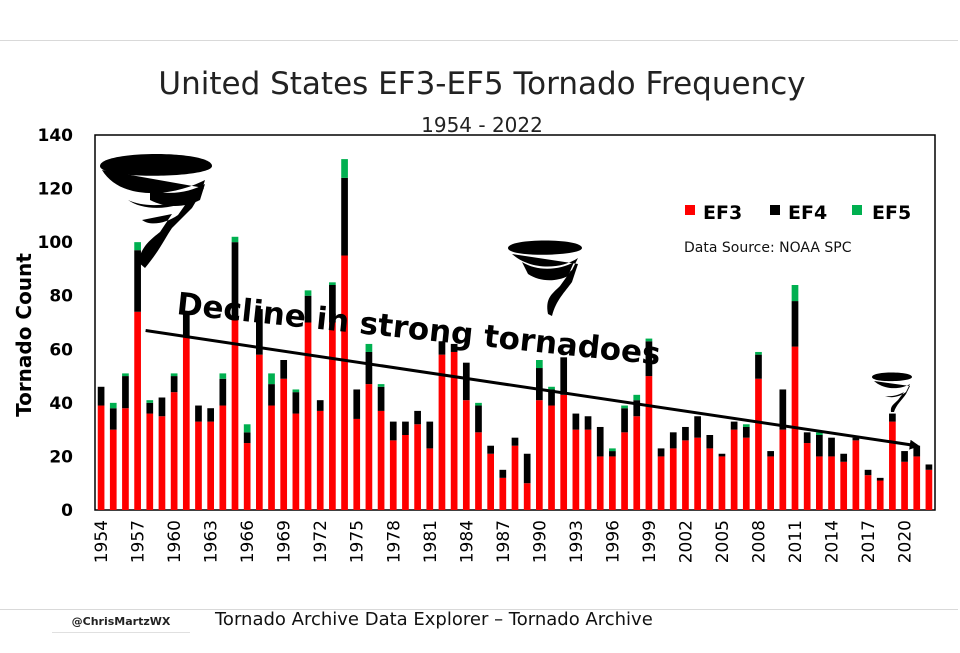 The height and width of the screenshot is (653, 960). What do you see at coordinates (125, 375) in the screenshot?
I see `bar-ef5-1956` at bounding box center [125, 375].